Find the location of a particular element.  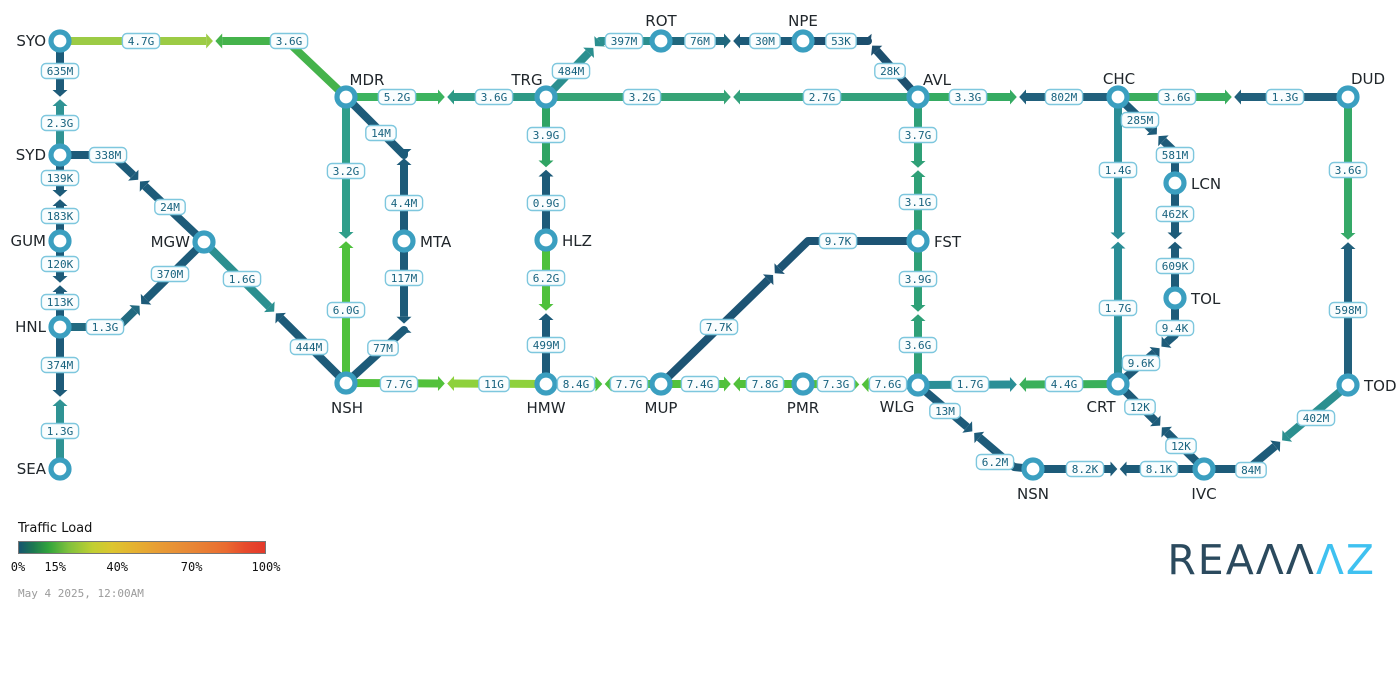

link-label-syd-gum-b: 183K is located at coordinates (60, 216).